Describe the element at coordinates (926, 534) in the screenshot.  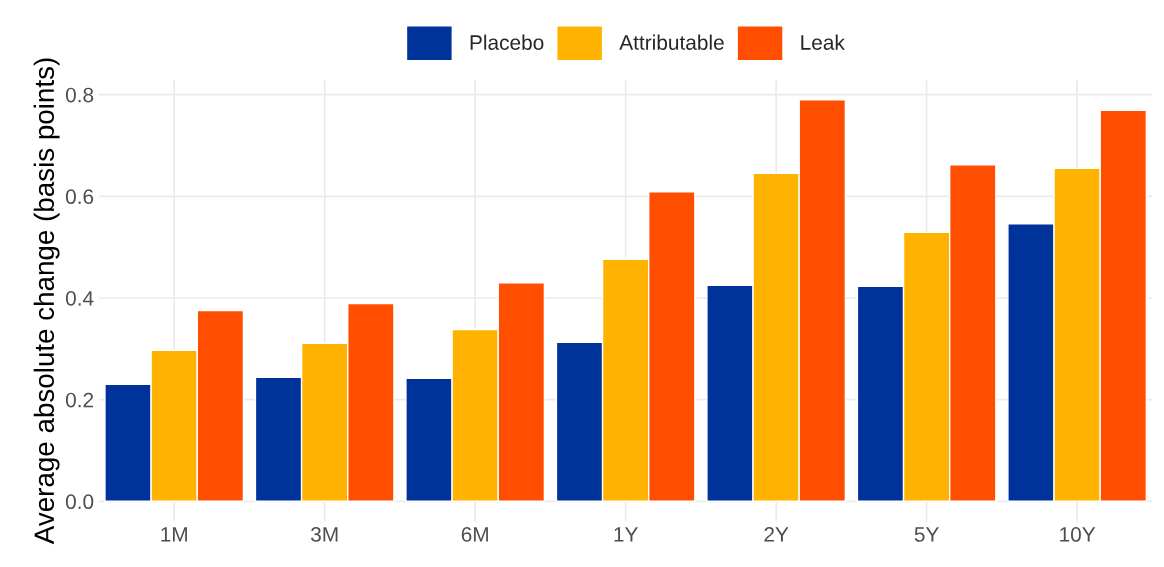
I see `x-tick-label: 5Y` at that location.